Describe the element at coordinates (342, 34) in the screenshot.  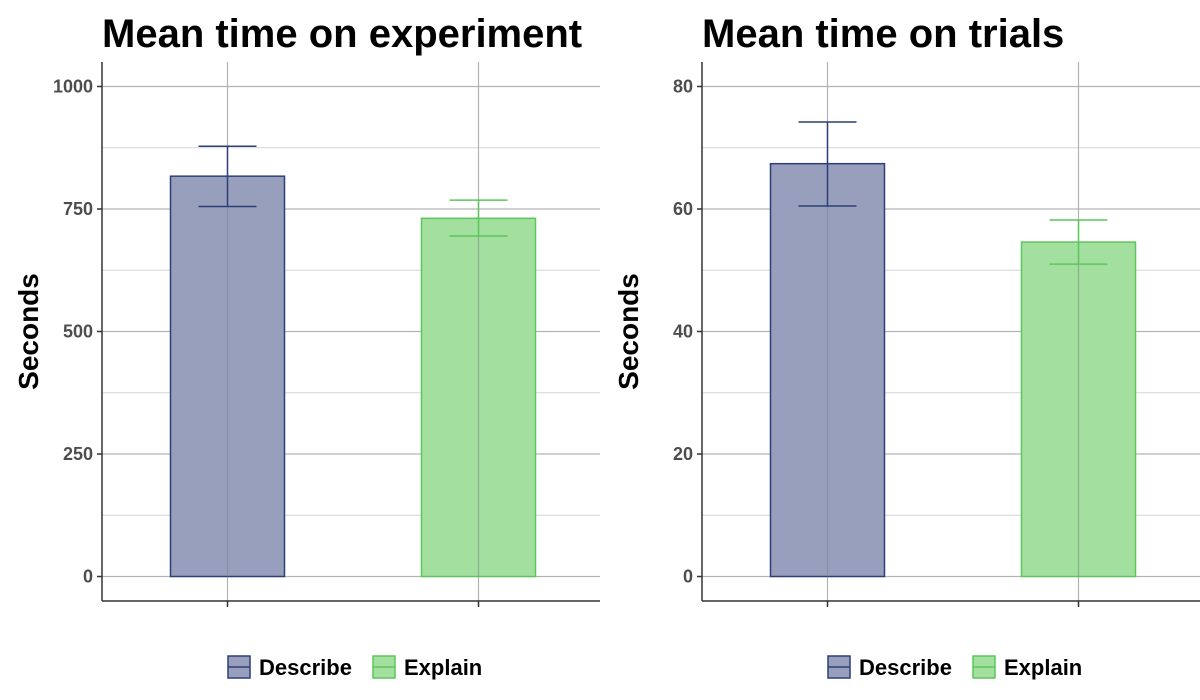
I see `chart-title: Mean time on experiment` at that location.